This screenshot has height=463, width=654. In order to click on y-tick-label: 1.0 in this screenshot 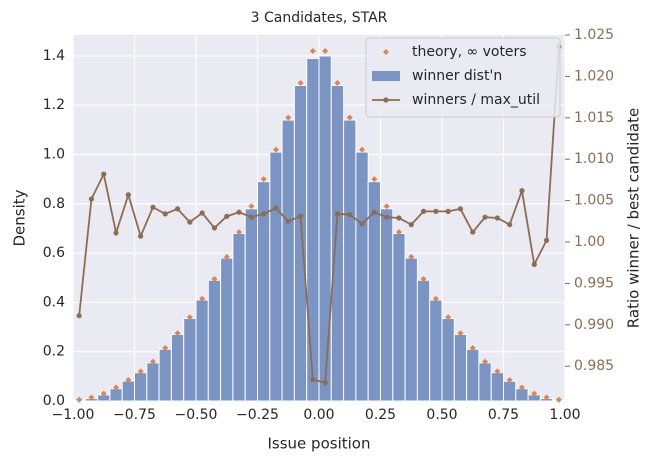, I will do `click(54, 155)`.